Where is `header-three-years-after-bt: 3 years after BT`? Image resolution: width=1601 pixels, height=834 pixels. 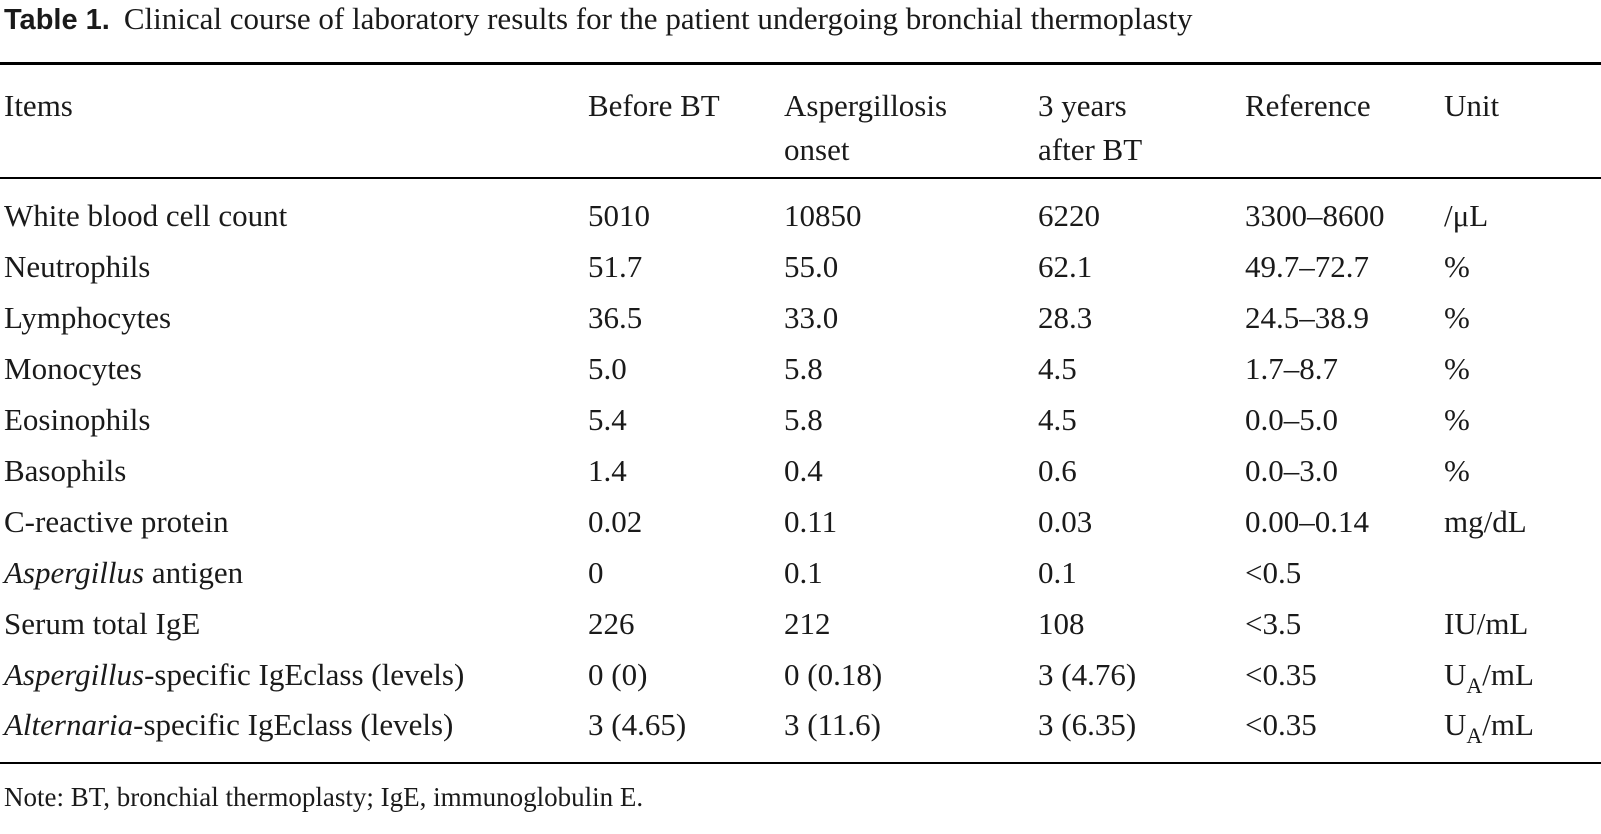 header-three-years-after-bt: 3 years after BT is located at coordinates (1090, 128).